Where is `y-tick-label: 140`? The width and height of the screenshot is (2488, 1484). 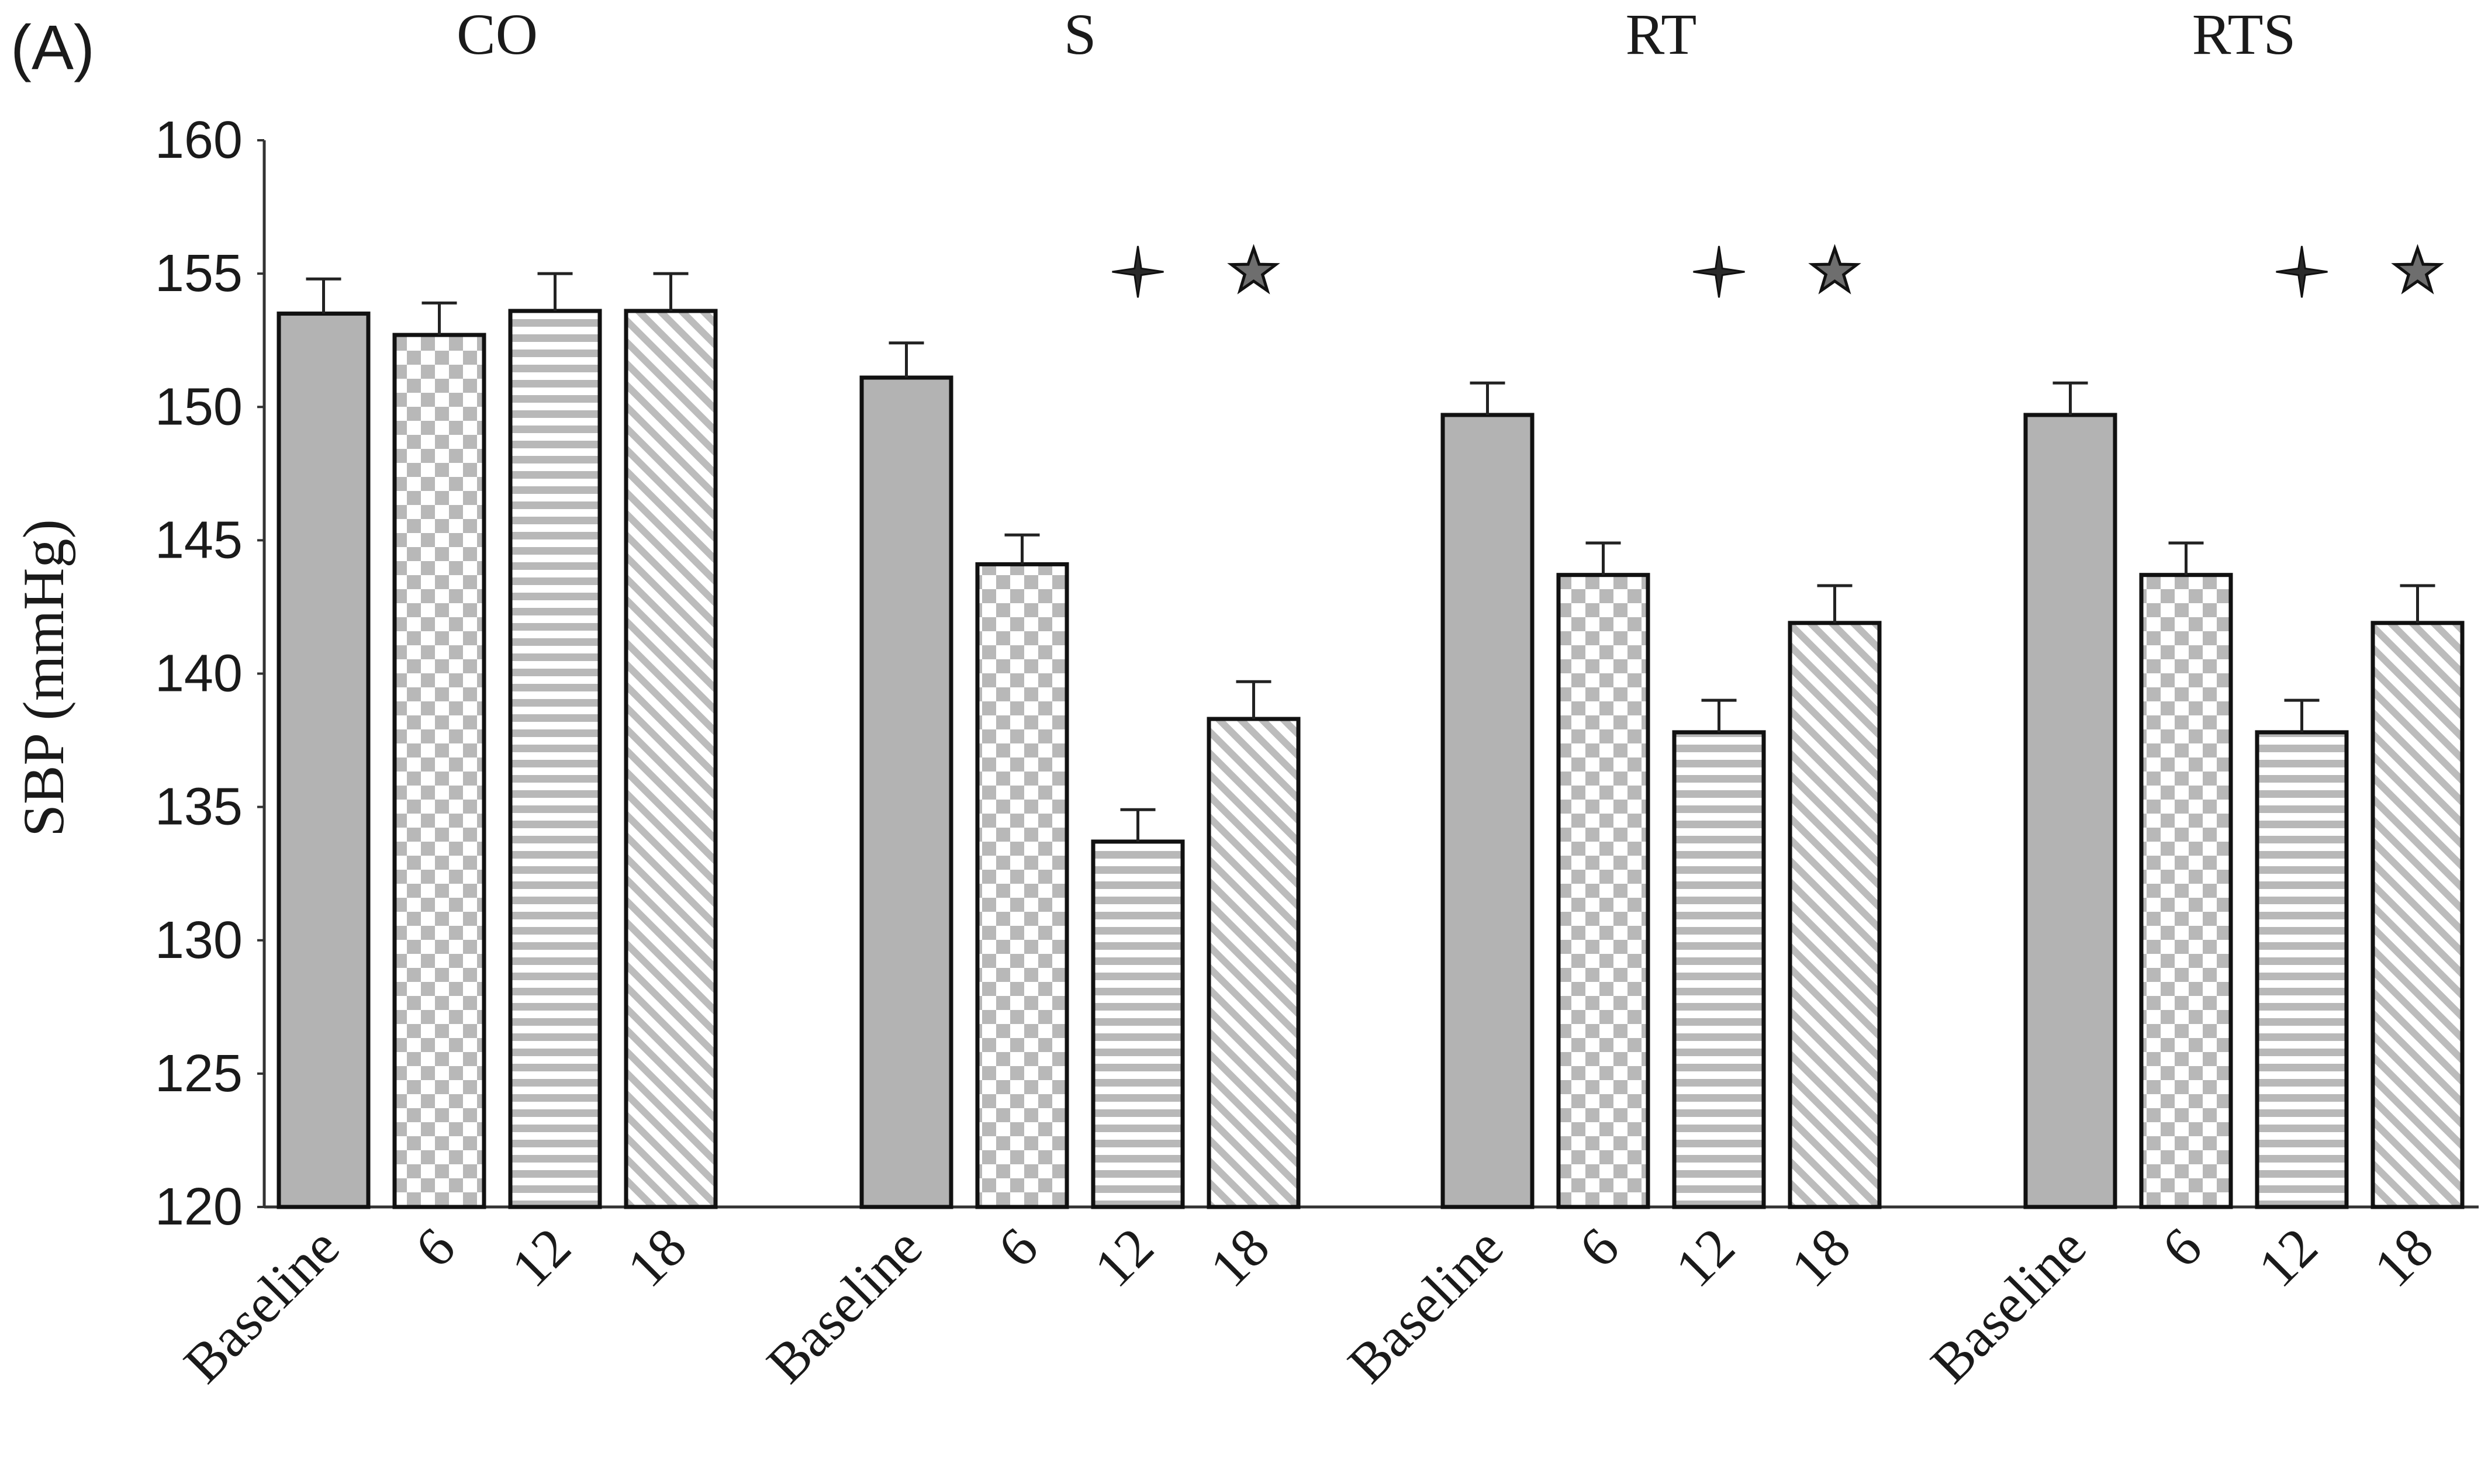 y-tick-label: 140 is located at coordinates (199, 674).